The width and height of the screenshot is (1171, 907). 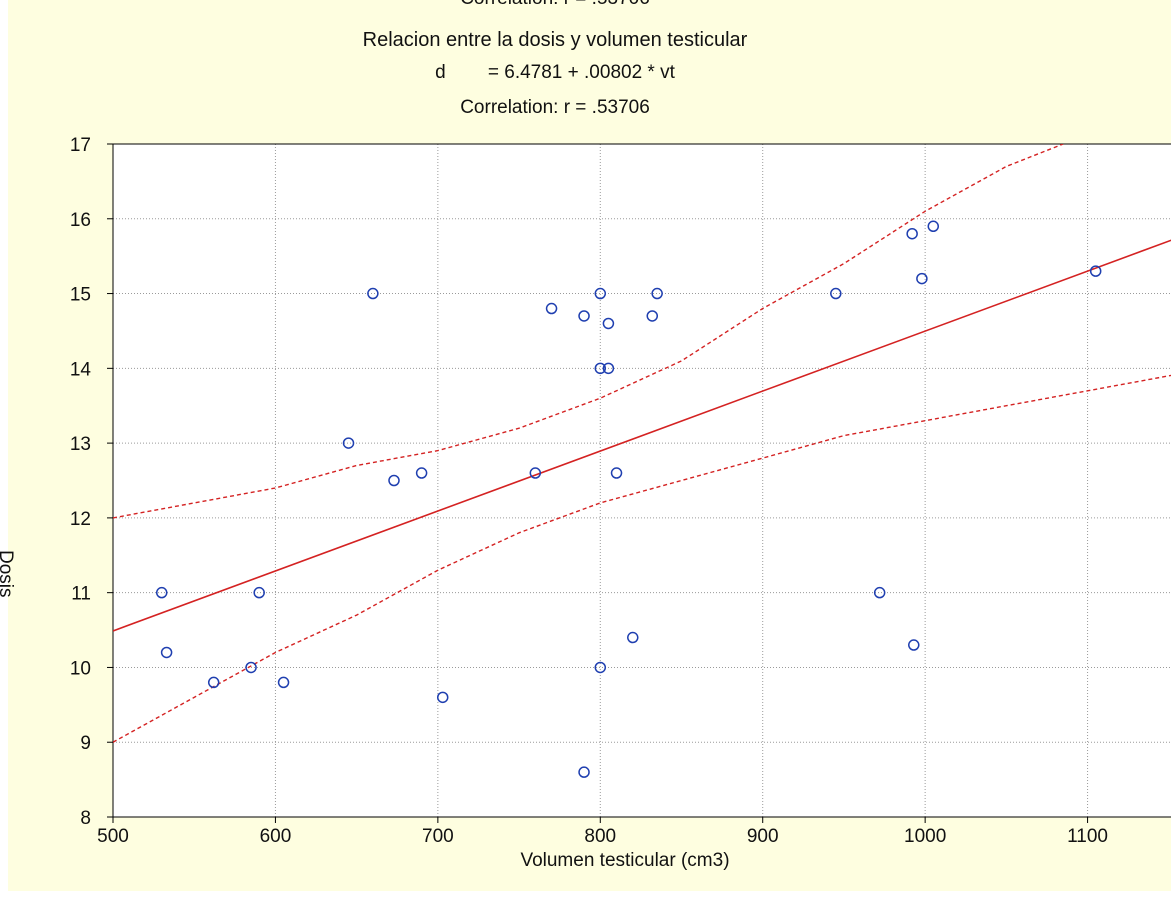 I want to click on y-tick-label: 9, so click(x=85, y=743).